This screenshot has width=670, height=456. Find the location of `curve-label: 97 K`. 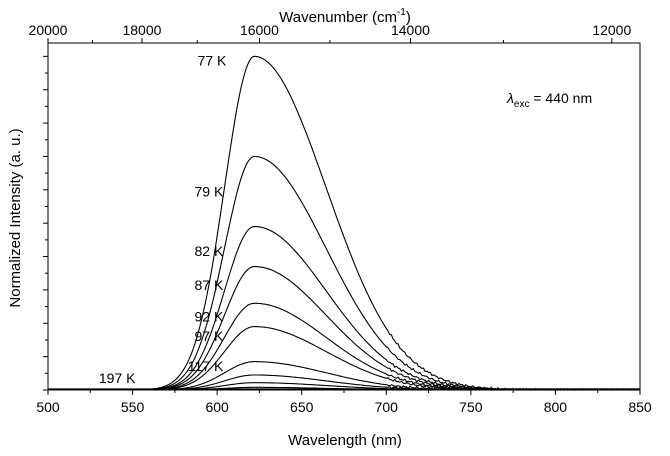

curve-label: 97 K is located at coordinates (208, 336).